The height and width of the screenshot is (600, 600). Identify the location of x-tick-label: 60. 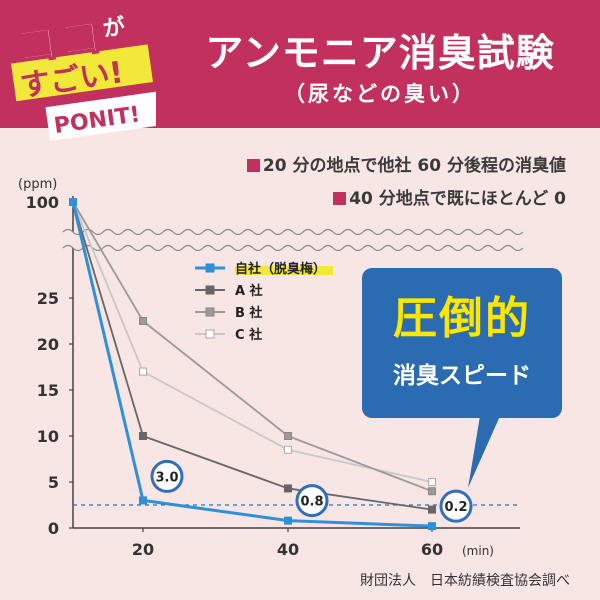
(432, 549).